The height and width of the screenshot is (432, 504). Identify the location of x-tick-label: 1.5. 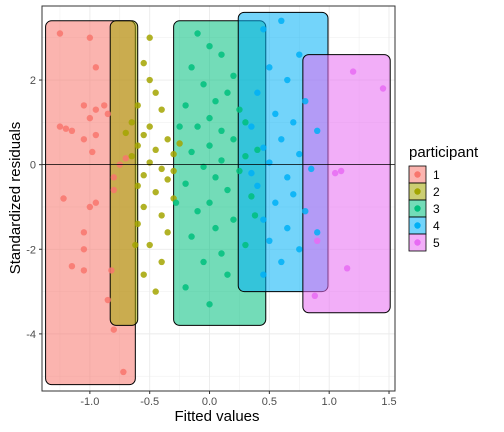
(388, 402).